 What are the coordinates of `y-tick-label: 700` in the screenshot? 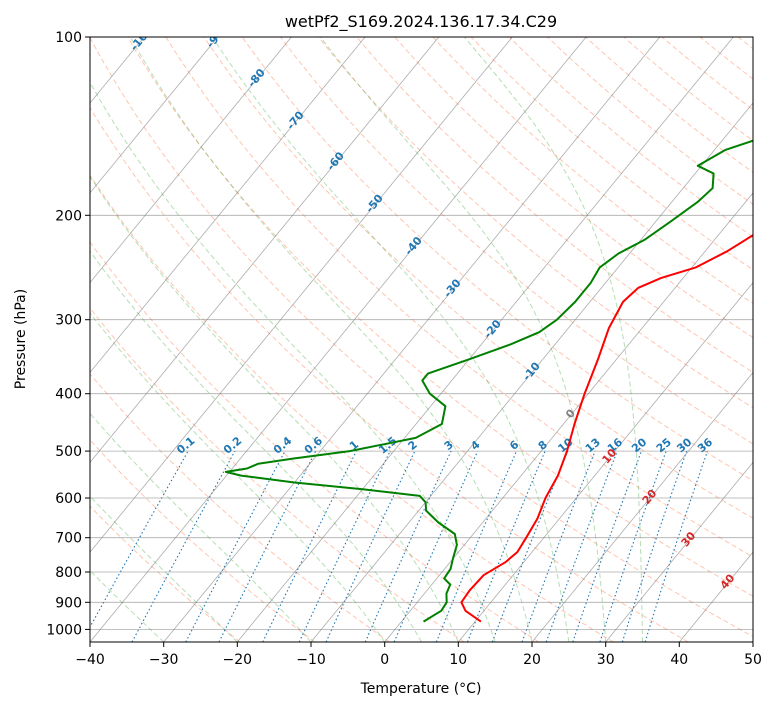 It's located at (68, 539).